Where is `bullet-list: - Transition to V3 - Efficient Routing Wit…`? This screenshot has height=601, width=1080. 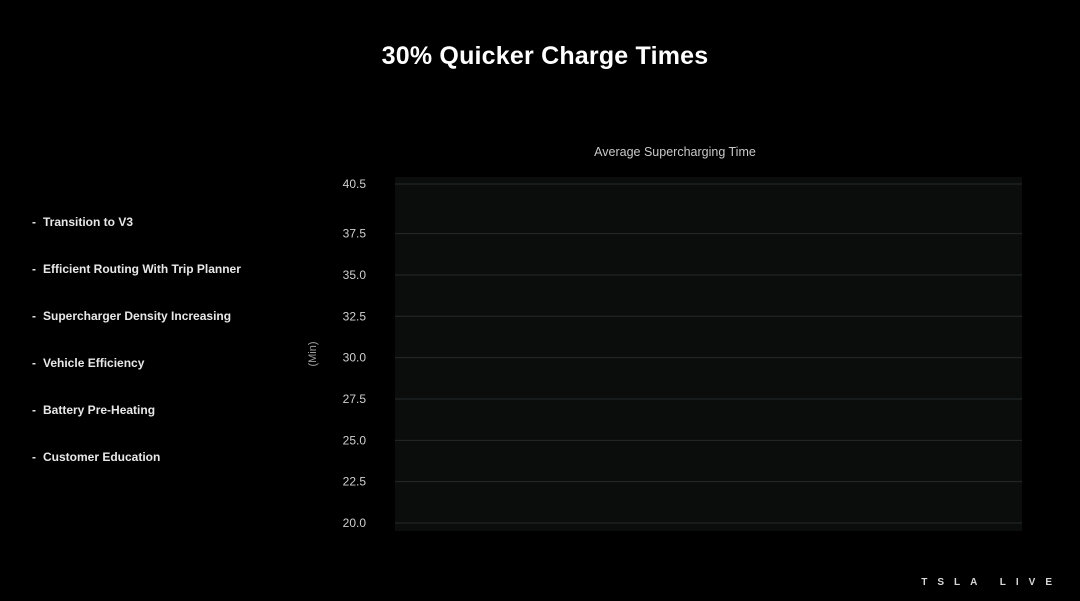 bullet-list: - Transition to V3 - Efficient Routing Wit… is located at coordinates (136, 353).